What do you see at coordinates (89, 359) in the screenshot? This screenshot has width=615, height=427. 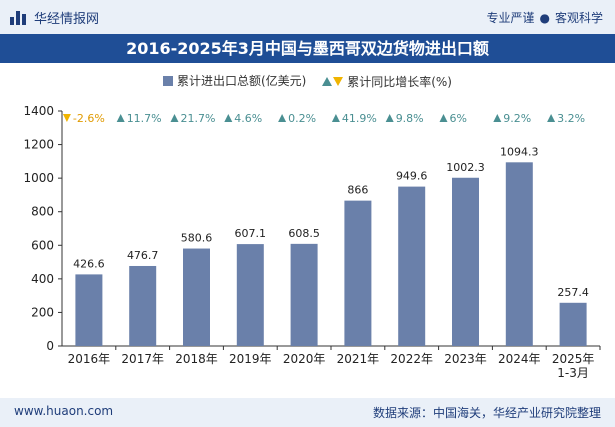 I see `x-tick-label: 2016年` at bounding box center [89, 359].